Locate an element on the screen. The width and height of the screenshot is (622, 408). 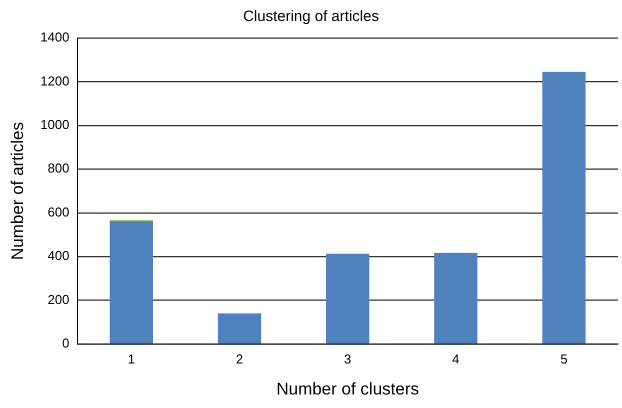
y-tick-label: 1400 is located at coordinates (55, 37).